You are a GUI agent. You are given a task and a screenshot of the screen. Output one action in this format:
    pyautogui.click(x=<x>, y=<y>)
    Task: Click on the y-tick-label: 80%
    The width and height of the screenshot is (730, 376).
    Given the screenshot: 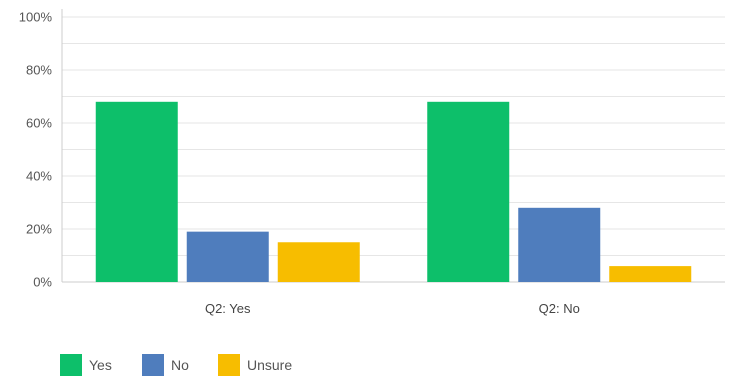 What is the action you would take?
    pyautogui.click(x=39, y=70)
    